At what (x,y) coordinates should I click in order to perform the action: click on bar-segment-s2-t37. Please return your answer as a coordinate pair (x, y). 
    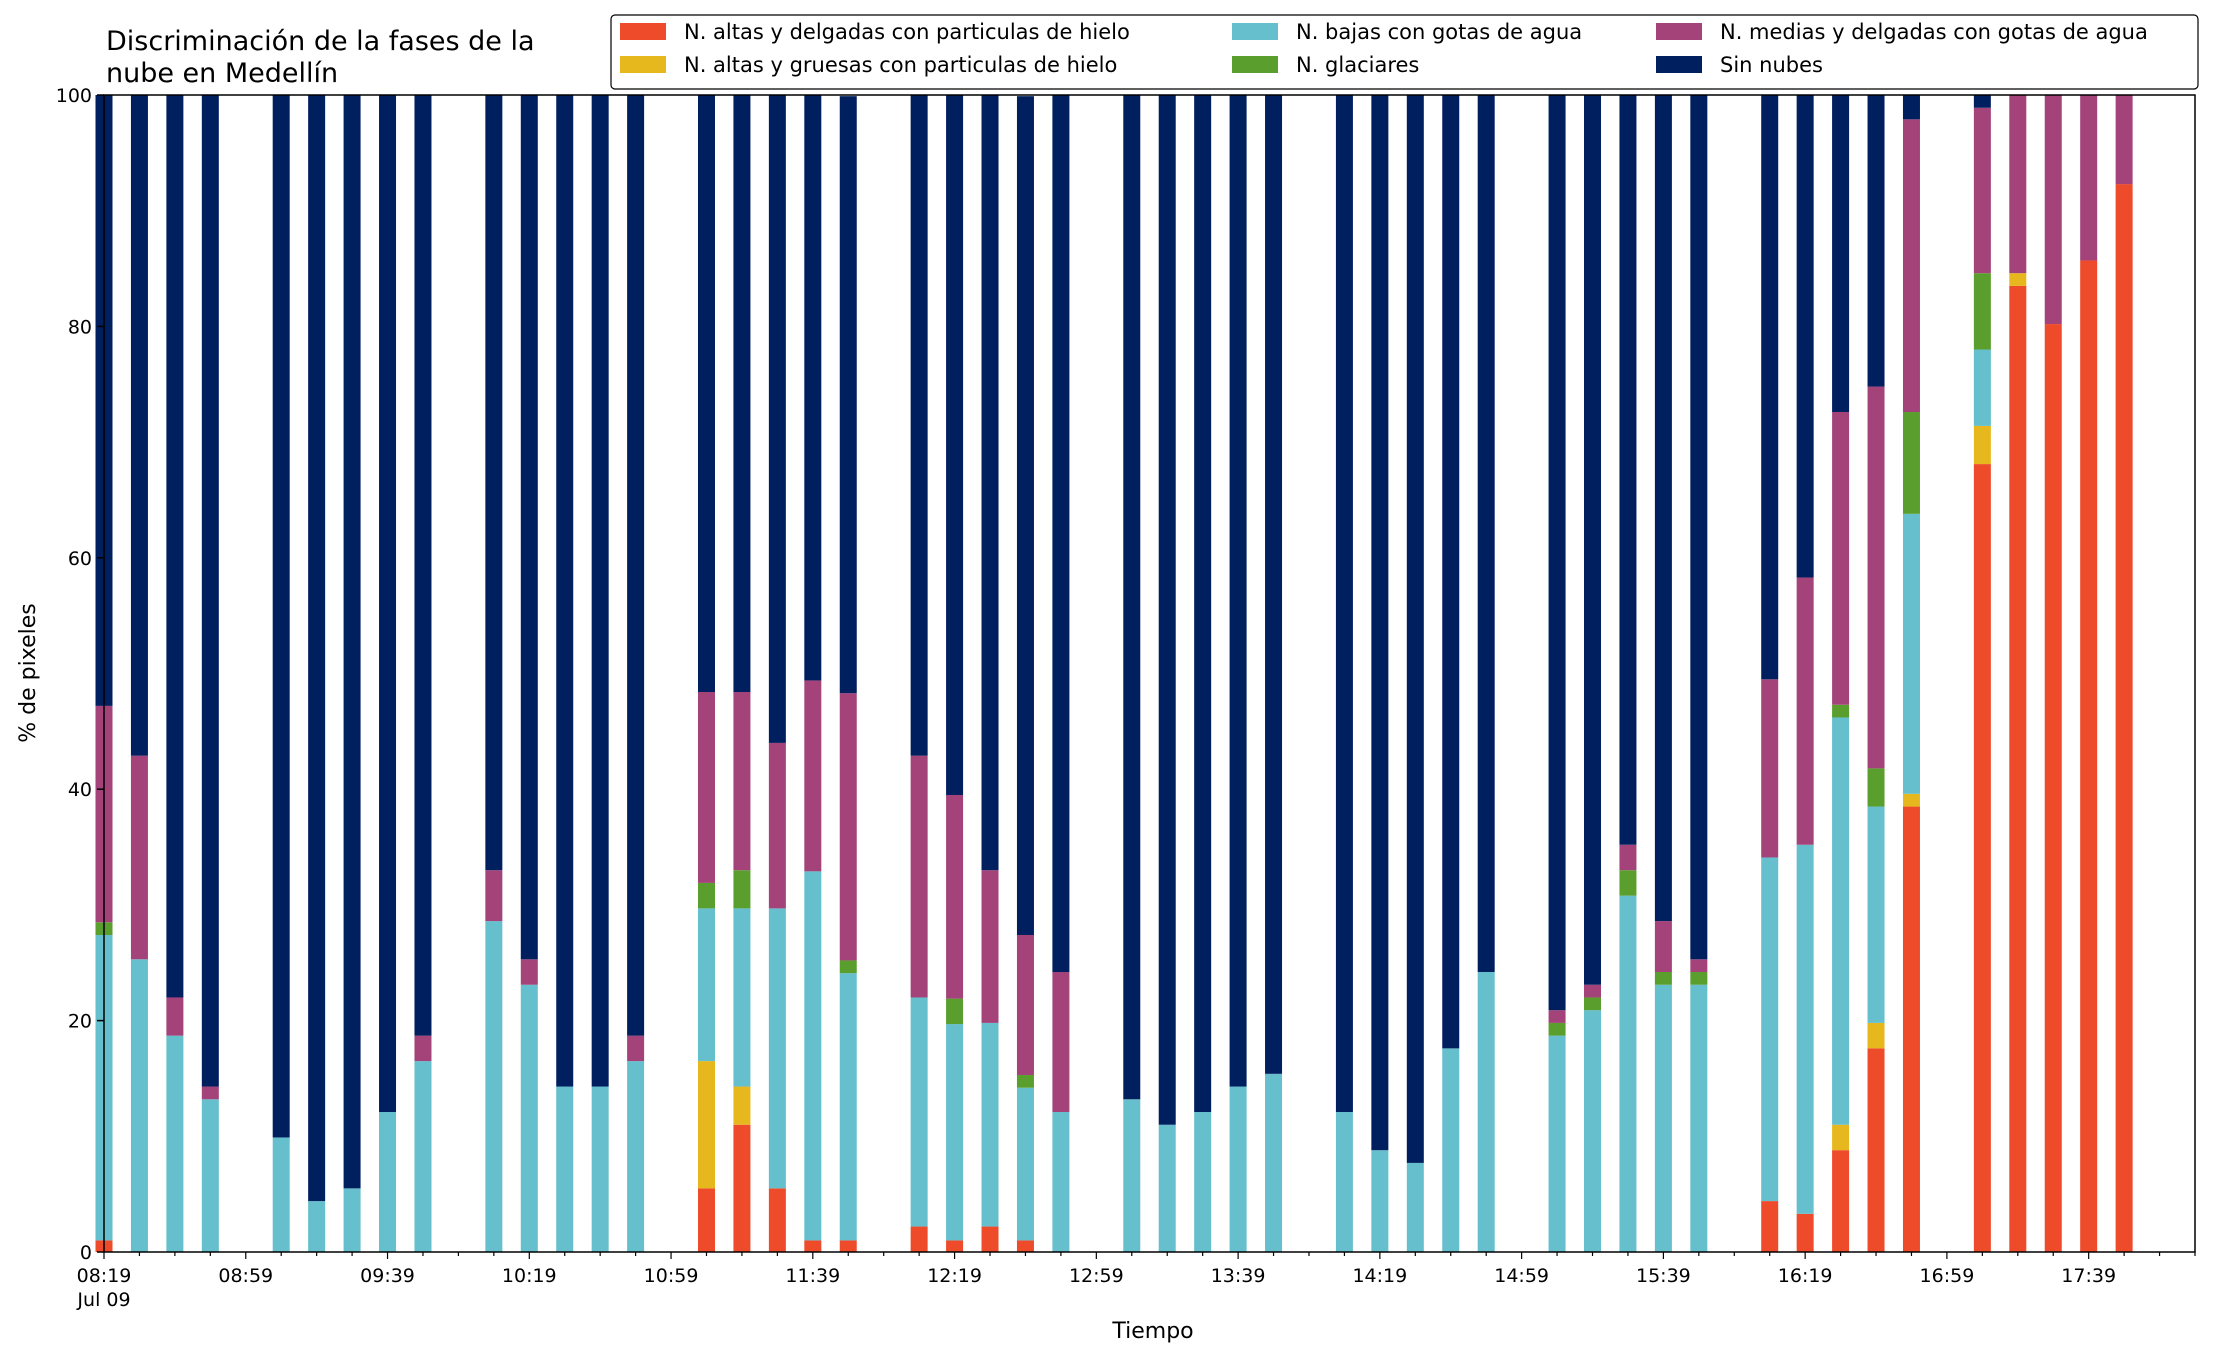
    Looking at the image, I should click on (1663, 1118).